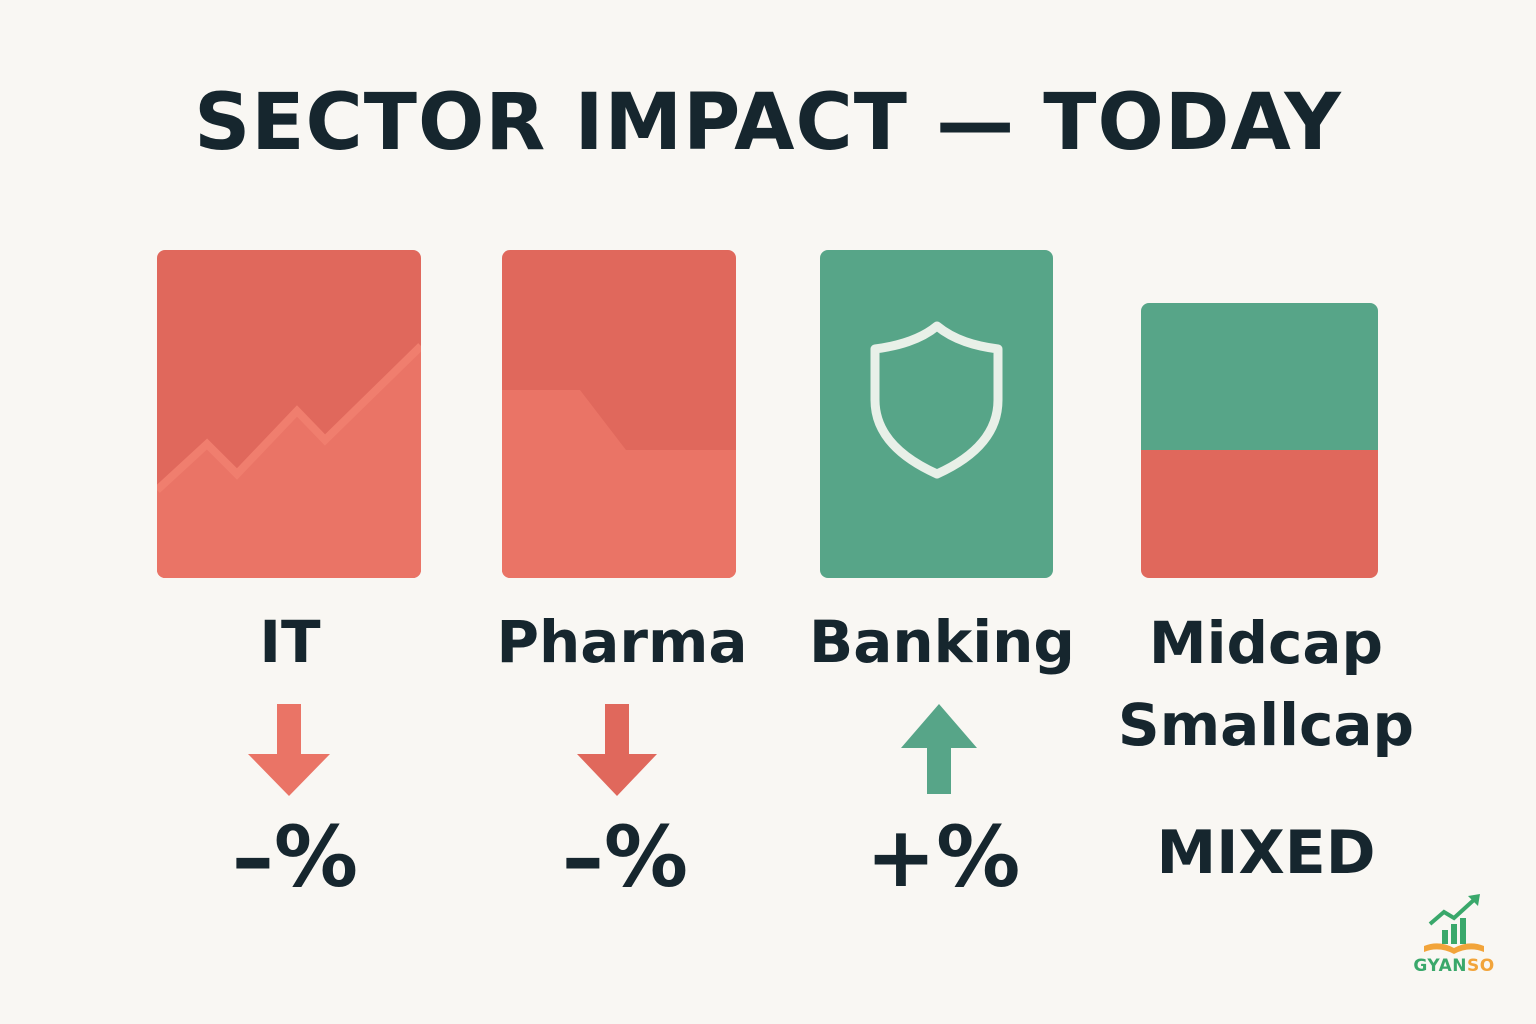 The height and width of the screenshot is (1024, 1536). What do you see at coordinates (1266, 853) in the screenshot?
I see `change-value-midcap-smallcap: MIXED` at bounding box center [1266, 853].